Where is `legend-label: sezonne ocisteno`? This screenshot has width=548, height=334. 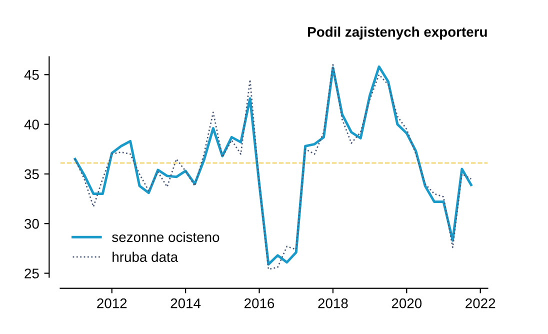
legend-label: sezonne ocisteno is located at coordinates (166, 237).